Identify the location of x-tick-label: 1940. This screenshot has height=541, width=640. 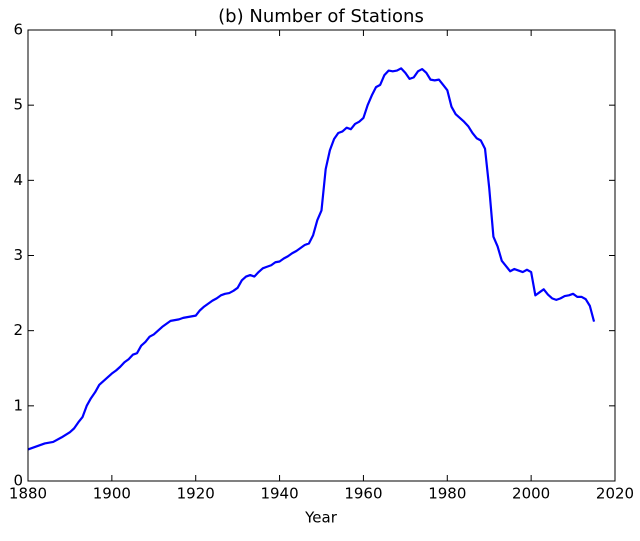
(279, 494).